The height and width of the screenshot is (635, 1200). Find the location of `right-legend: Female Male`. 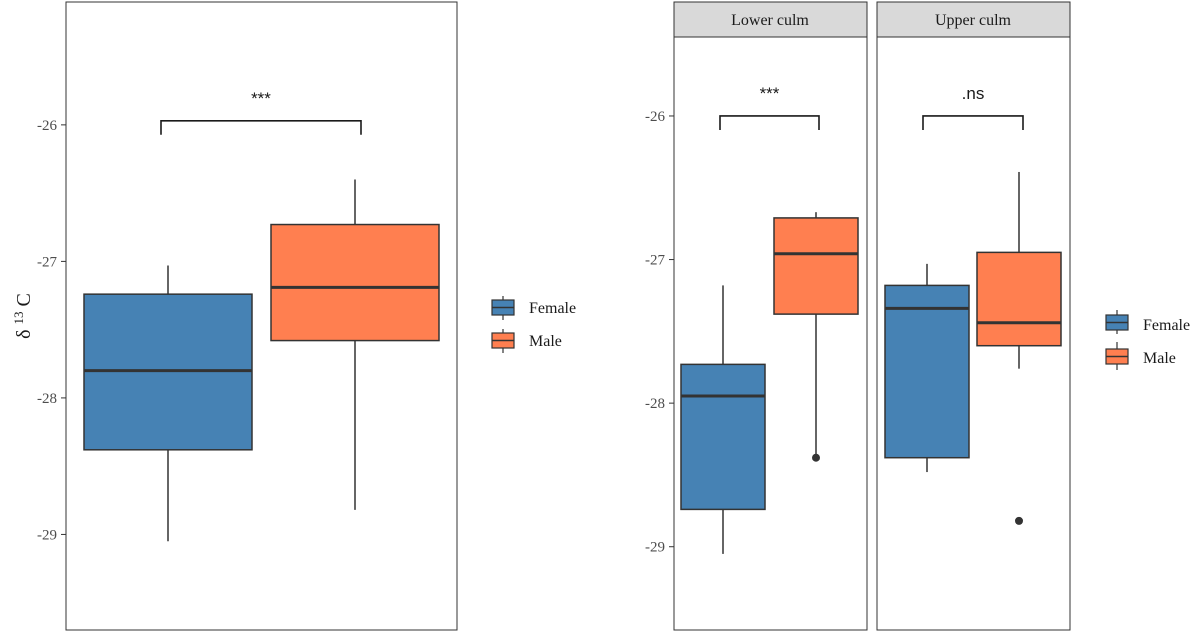

right-legend: Female Male is located at coordinates (1147, 340).